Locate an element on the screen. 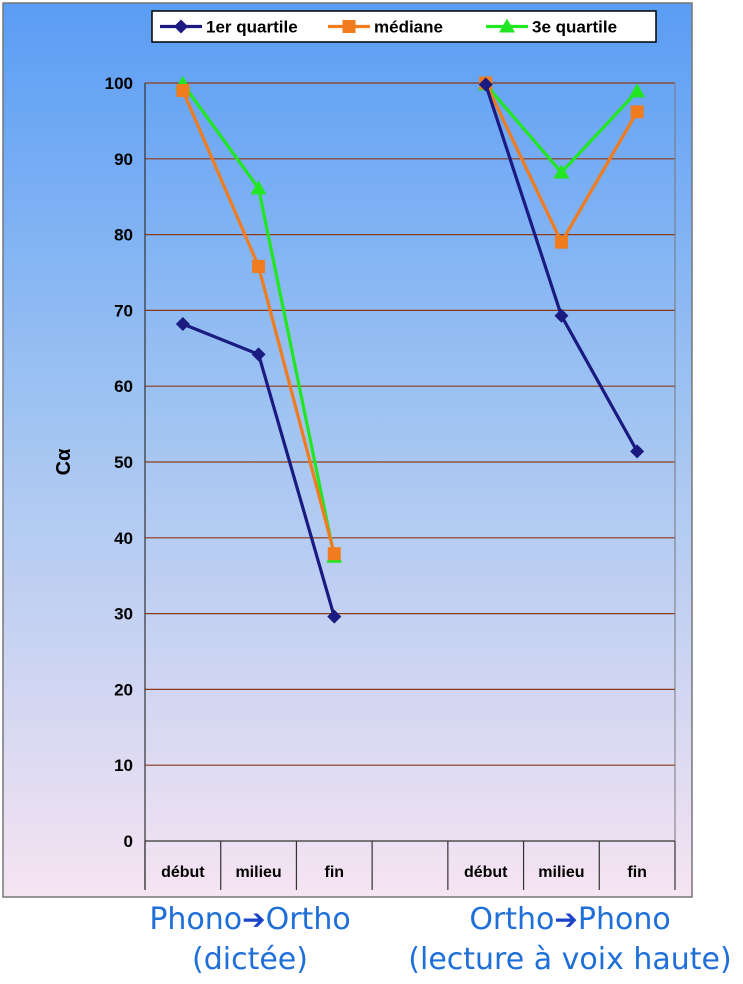 The height and width of the screenshot is (984, 743). y-tick-label: 80 is located at coordinates (123, 235).